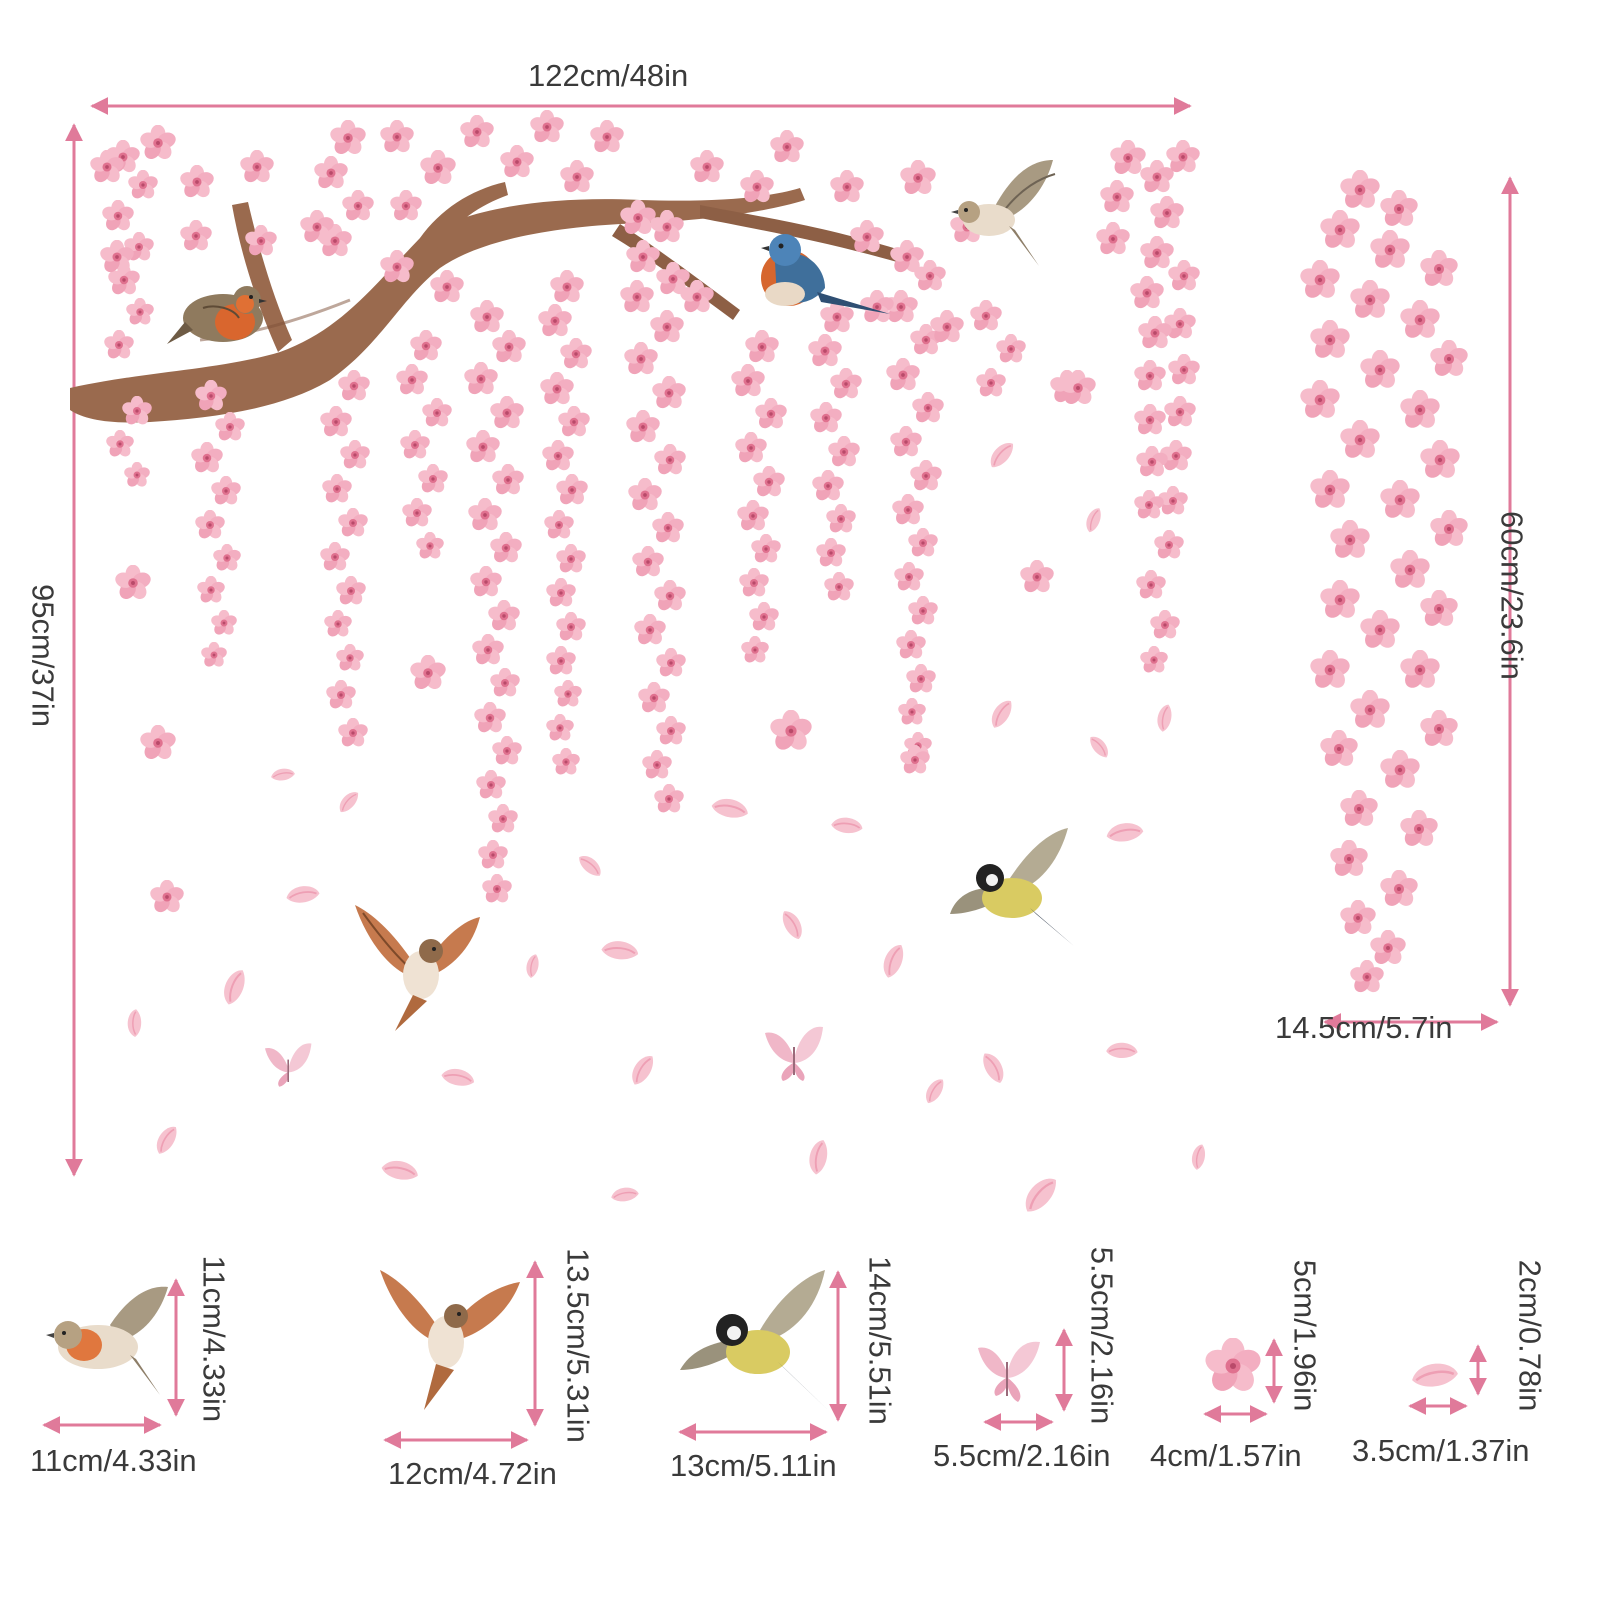 This screenshot has height=1600, width=1600. Describe the element at coordinates (217, 315) in the screenshot. I see `robin-perched` at that location.